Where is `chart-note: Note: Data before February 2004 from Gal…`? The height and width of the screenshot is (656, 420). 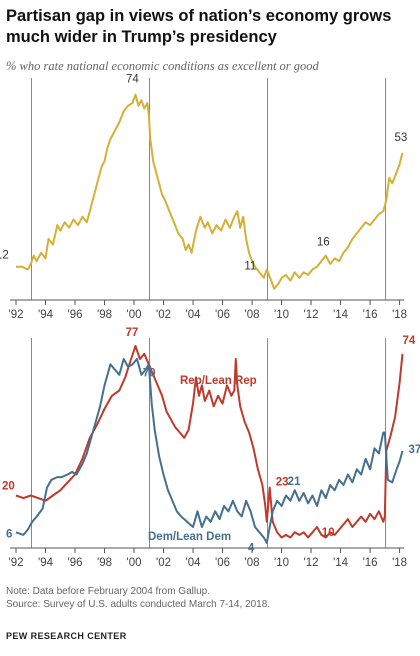
chart-note: Note: Data before February 2004 from Gal… is located at coordinates (108, 591).